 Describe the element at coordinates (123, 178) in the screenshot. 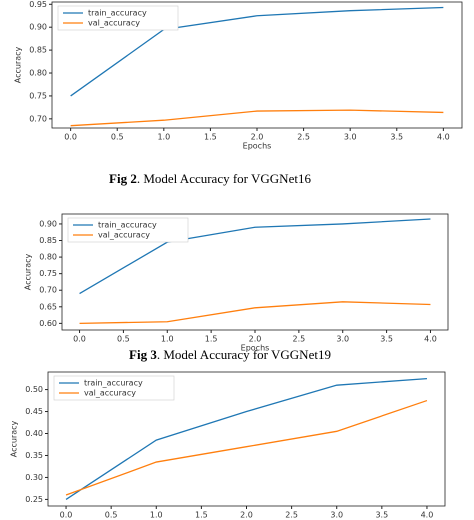

I see `caption-label: Fig 2` at that location.